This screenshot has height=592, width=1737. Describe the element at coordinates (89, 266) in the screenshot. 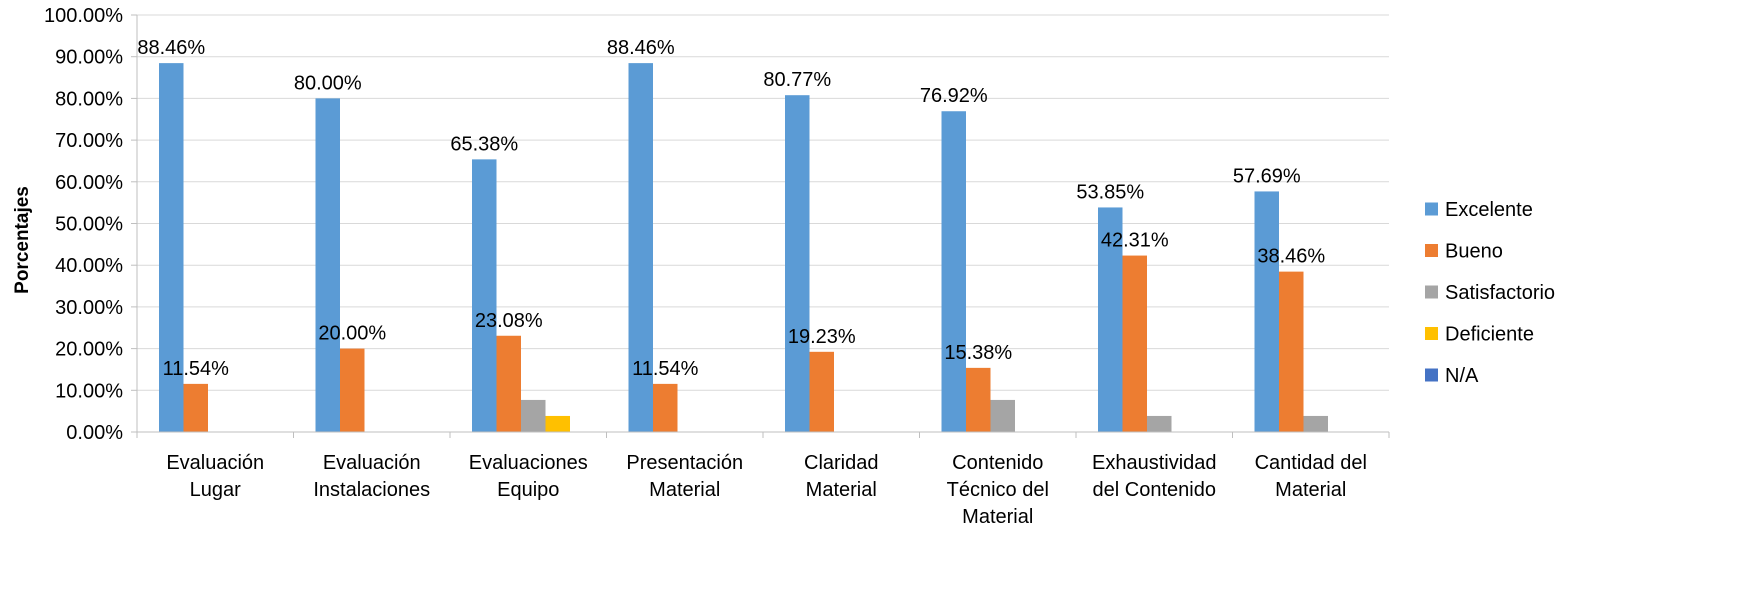

I see `y-tick-label: 40.00%` at that location.